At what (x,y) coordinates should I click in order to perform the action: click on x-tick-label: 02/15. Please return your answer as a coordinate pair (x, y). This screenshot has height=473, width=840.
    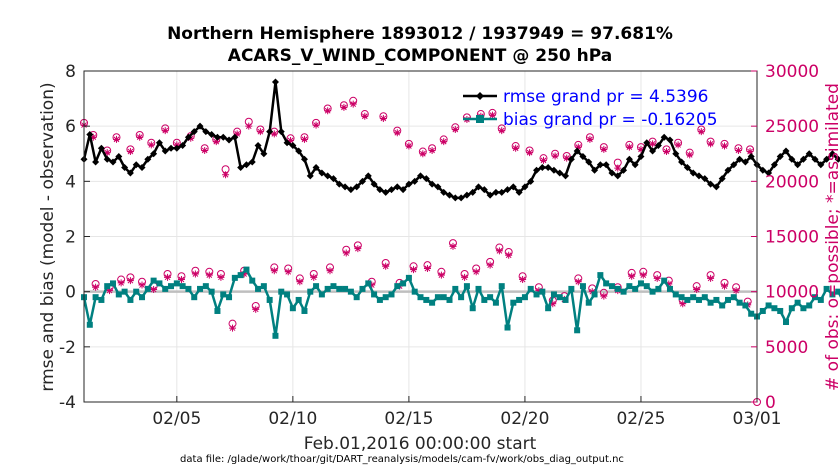
    Looking at the image, I should click on (408, 419).